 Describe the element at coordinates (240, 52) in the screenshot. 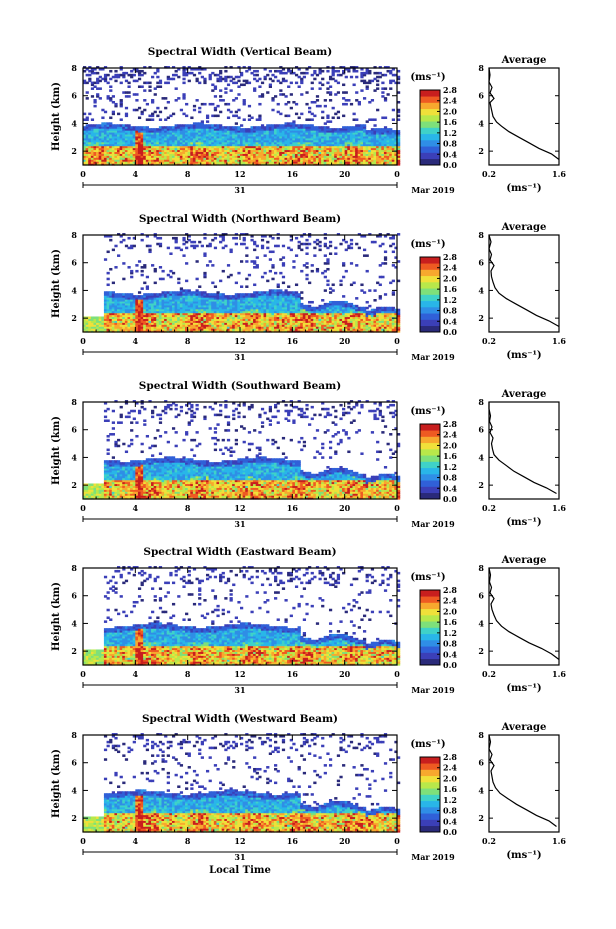

I see `panel-title: Spectral Width (Vertical Beam)` at that location.